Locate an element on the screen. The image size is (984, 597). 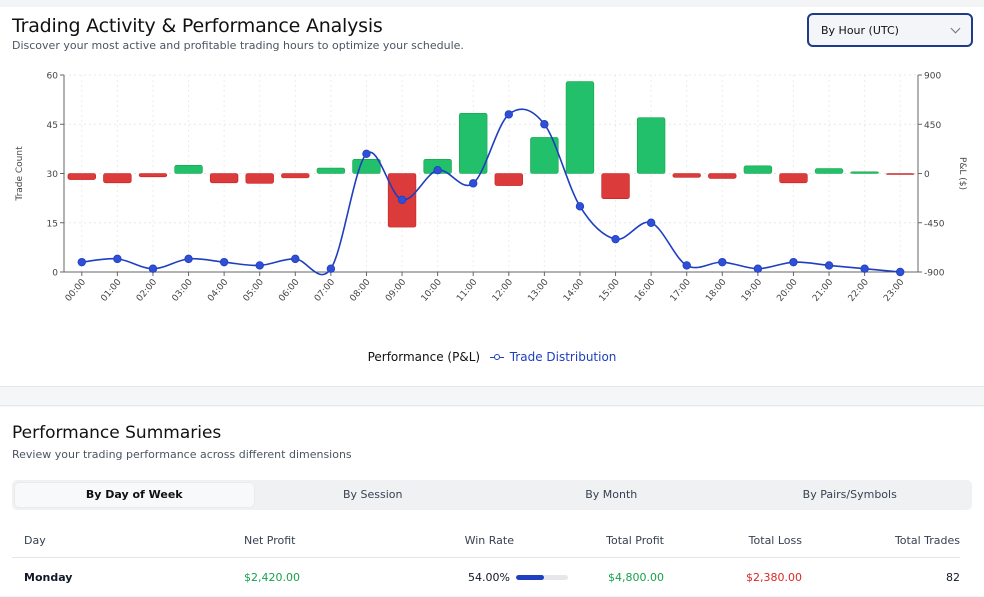
x-tick-label: 05:00 is located at coordinates (254, 290).